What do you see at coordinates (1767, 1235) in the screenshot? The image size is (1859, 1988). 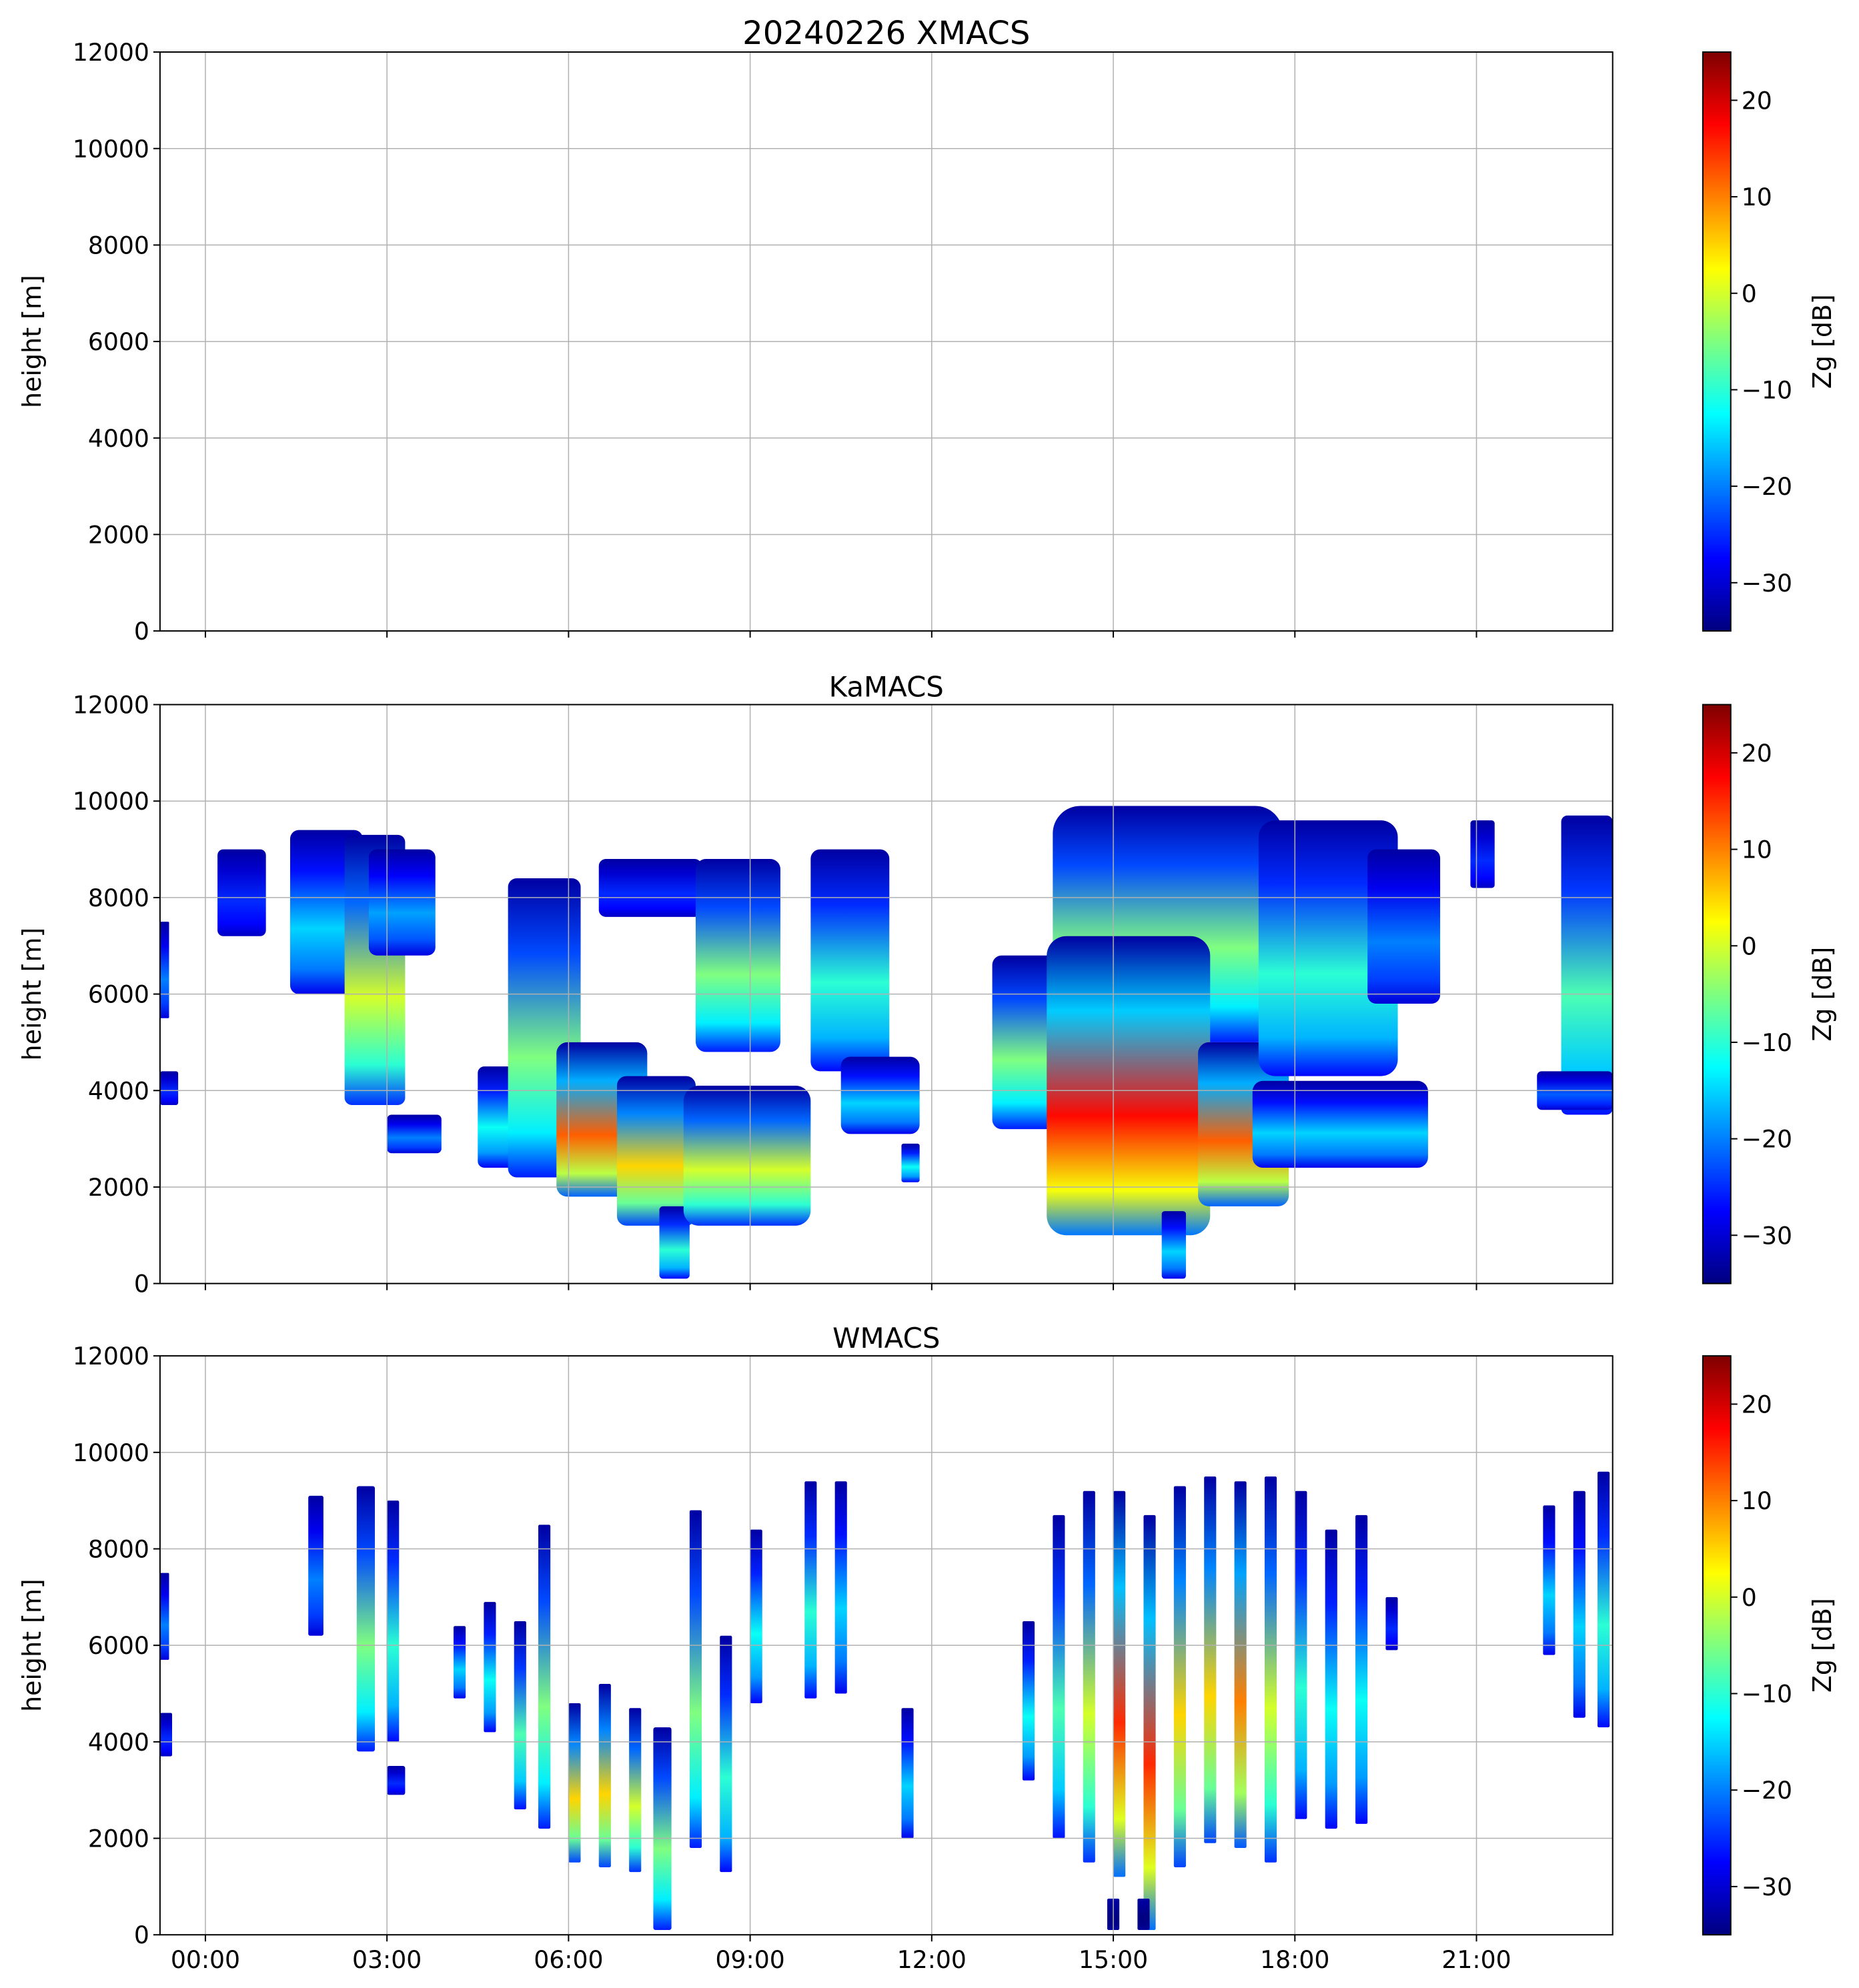 I see `colorbar-tick-label: −30` at bounding box center [1767, 1235].